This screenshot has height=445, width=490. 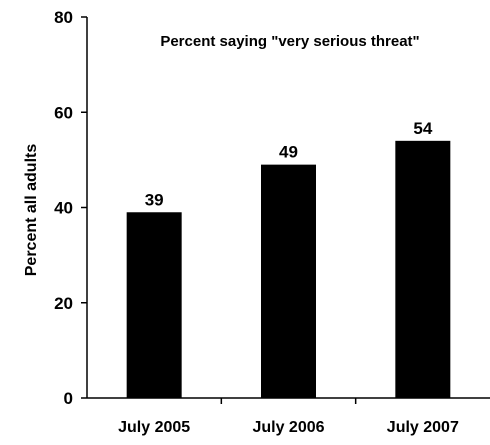 What do you see at coordinates (288, 427) in the screenshot?
I see `x-tick-label: July 2006` at bounding box center [288, 427].